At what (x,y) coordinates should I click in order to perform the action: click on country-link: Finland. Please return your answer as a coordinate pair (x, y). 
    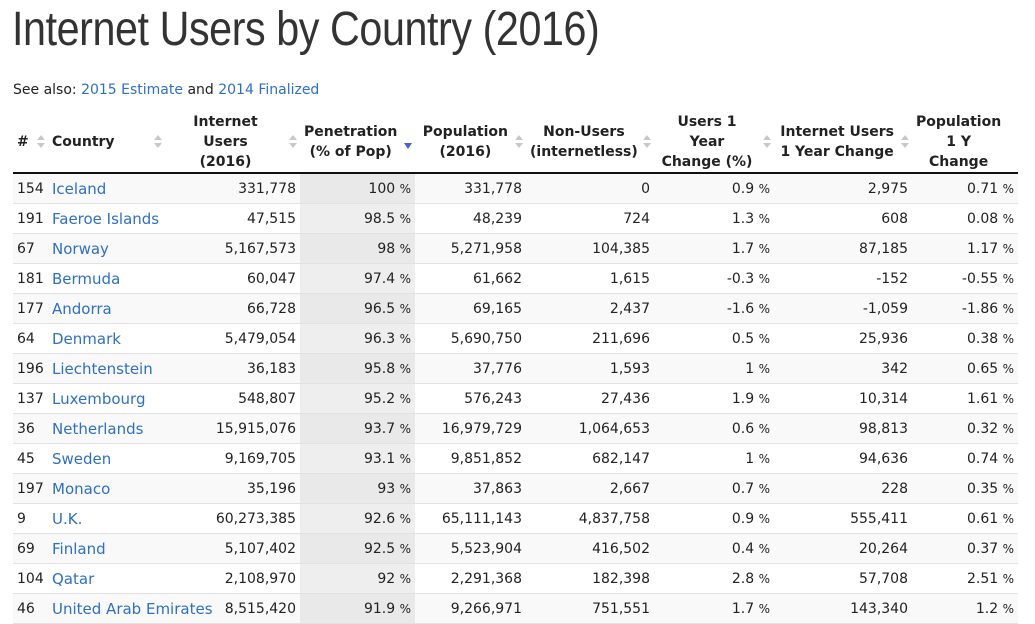
    Looking at the image, I should click on (79, 548).